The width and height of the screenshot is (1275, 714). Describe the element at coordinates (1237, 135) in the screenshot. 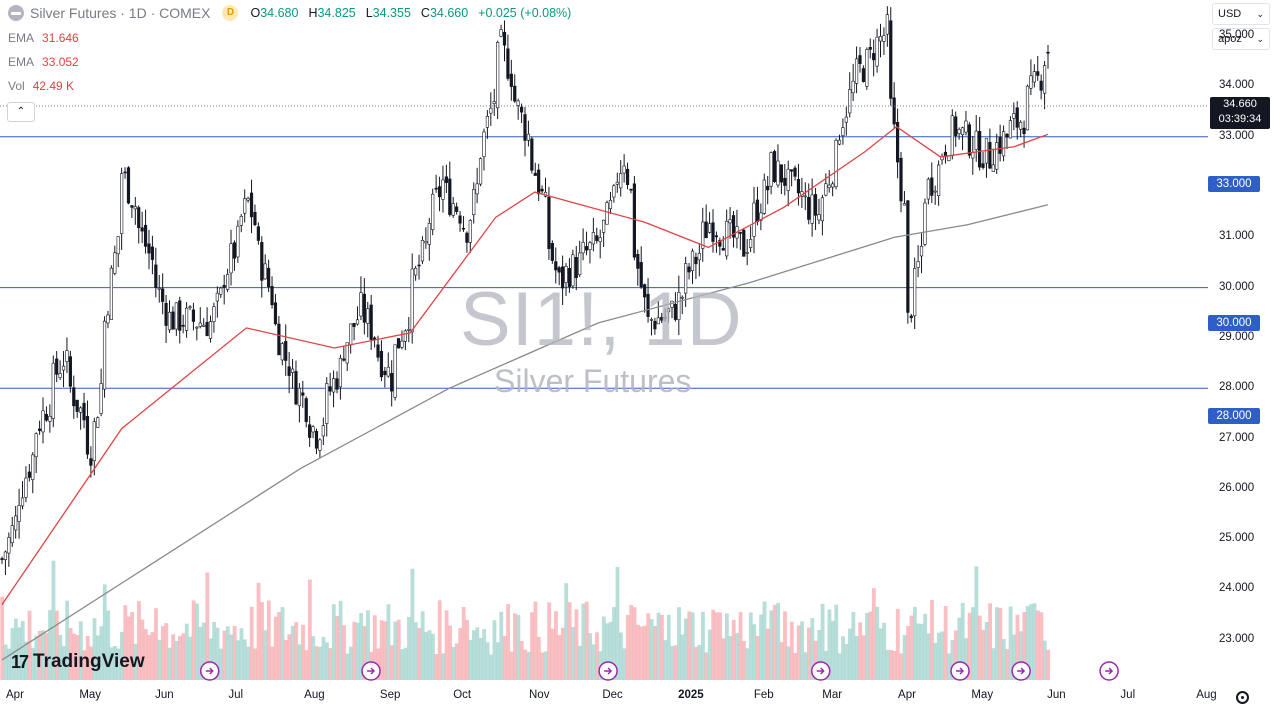

I see `y-tick-label: 33.000` at that location.